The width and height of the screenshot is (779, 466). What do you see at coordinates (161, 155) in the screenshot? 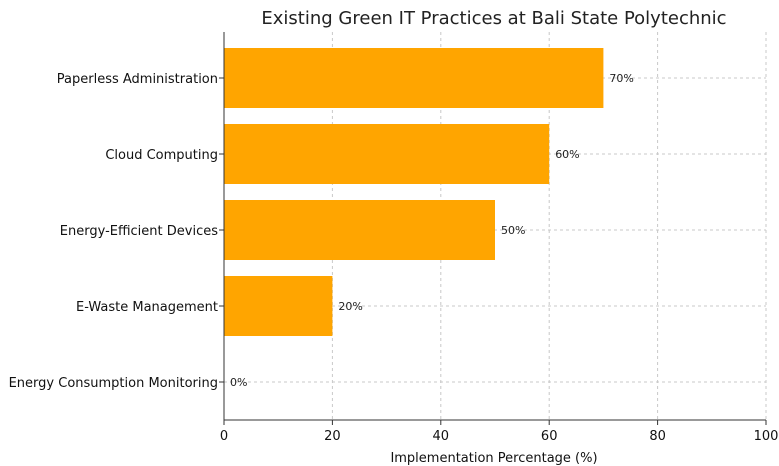
I see `category-label: Cloud Computing` at bounding box center [161, 155].